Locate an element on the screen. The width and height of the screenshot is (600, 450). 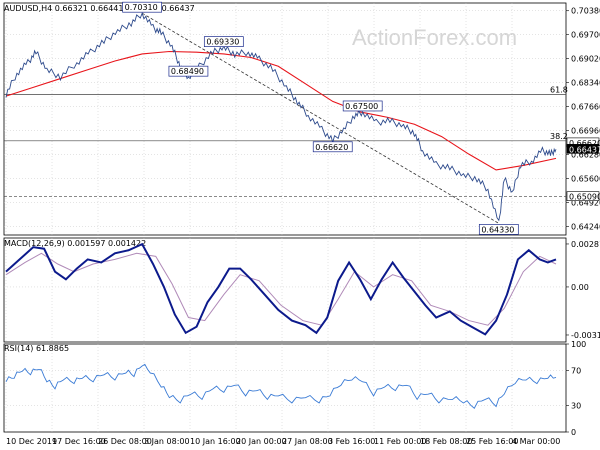
last-value-label: 0.66620 is located at coordinates (584, 143).